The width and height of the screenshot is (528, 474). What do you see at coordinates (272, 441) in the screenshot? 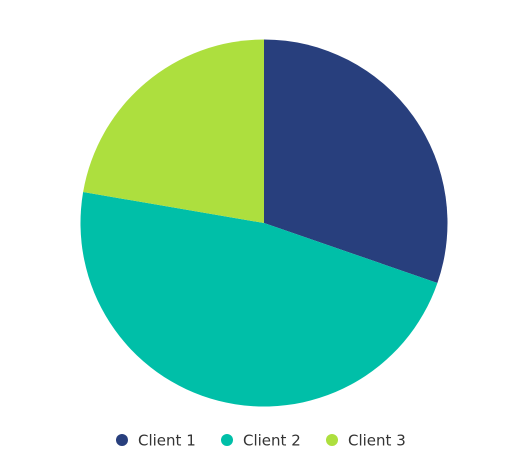
I see `legend-label: Client 2` at bounding box center [272, 441].